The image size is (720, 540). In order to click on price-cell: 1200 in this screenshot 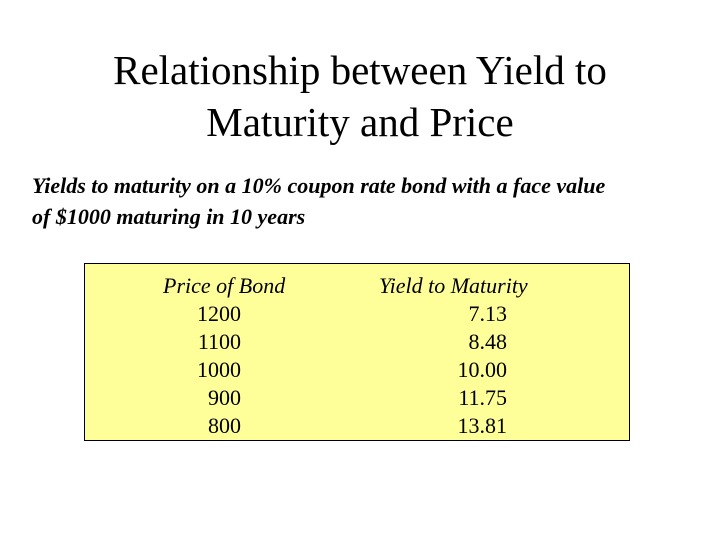, I will do `click(219, 313)`.